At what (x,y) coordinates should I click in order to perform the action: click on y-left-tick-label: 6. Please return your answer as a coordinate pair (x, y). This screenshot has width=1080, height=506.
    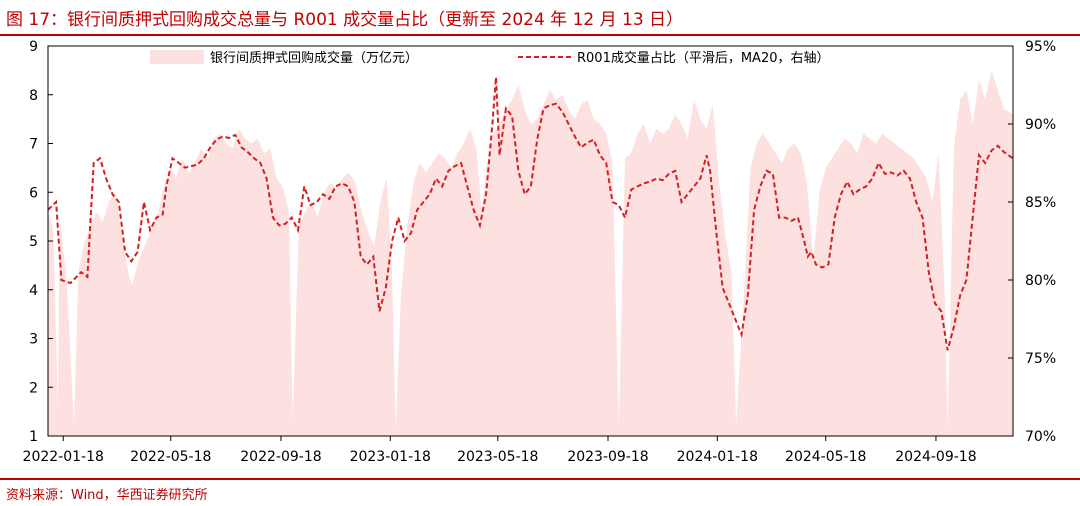
    Looking at the image, I should click on (33, 193).